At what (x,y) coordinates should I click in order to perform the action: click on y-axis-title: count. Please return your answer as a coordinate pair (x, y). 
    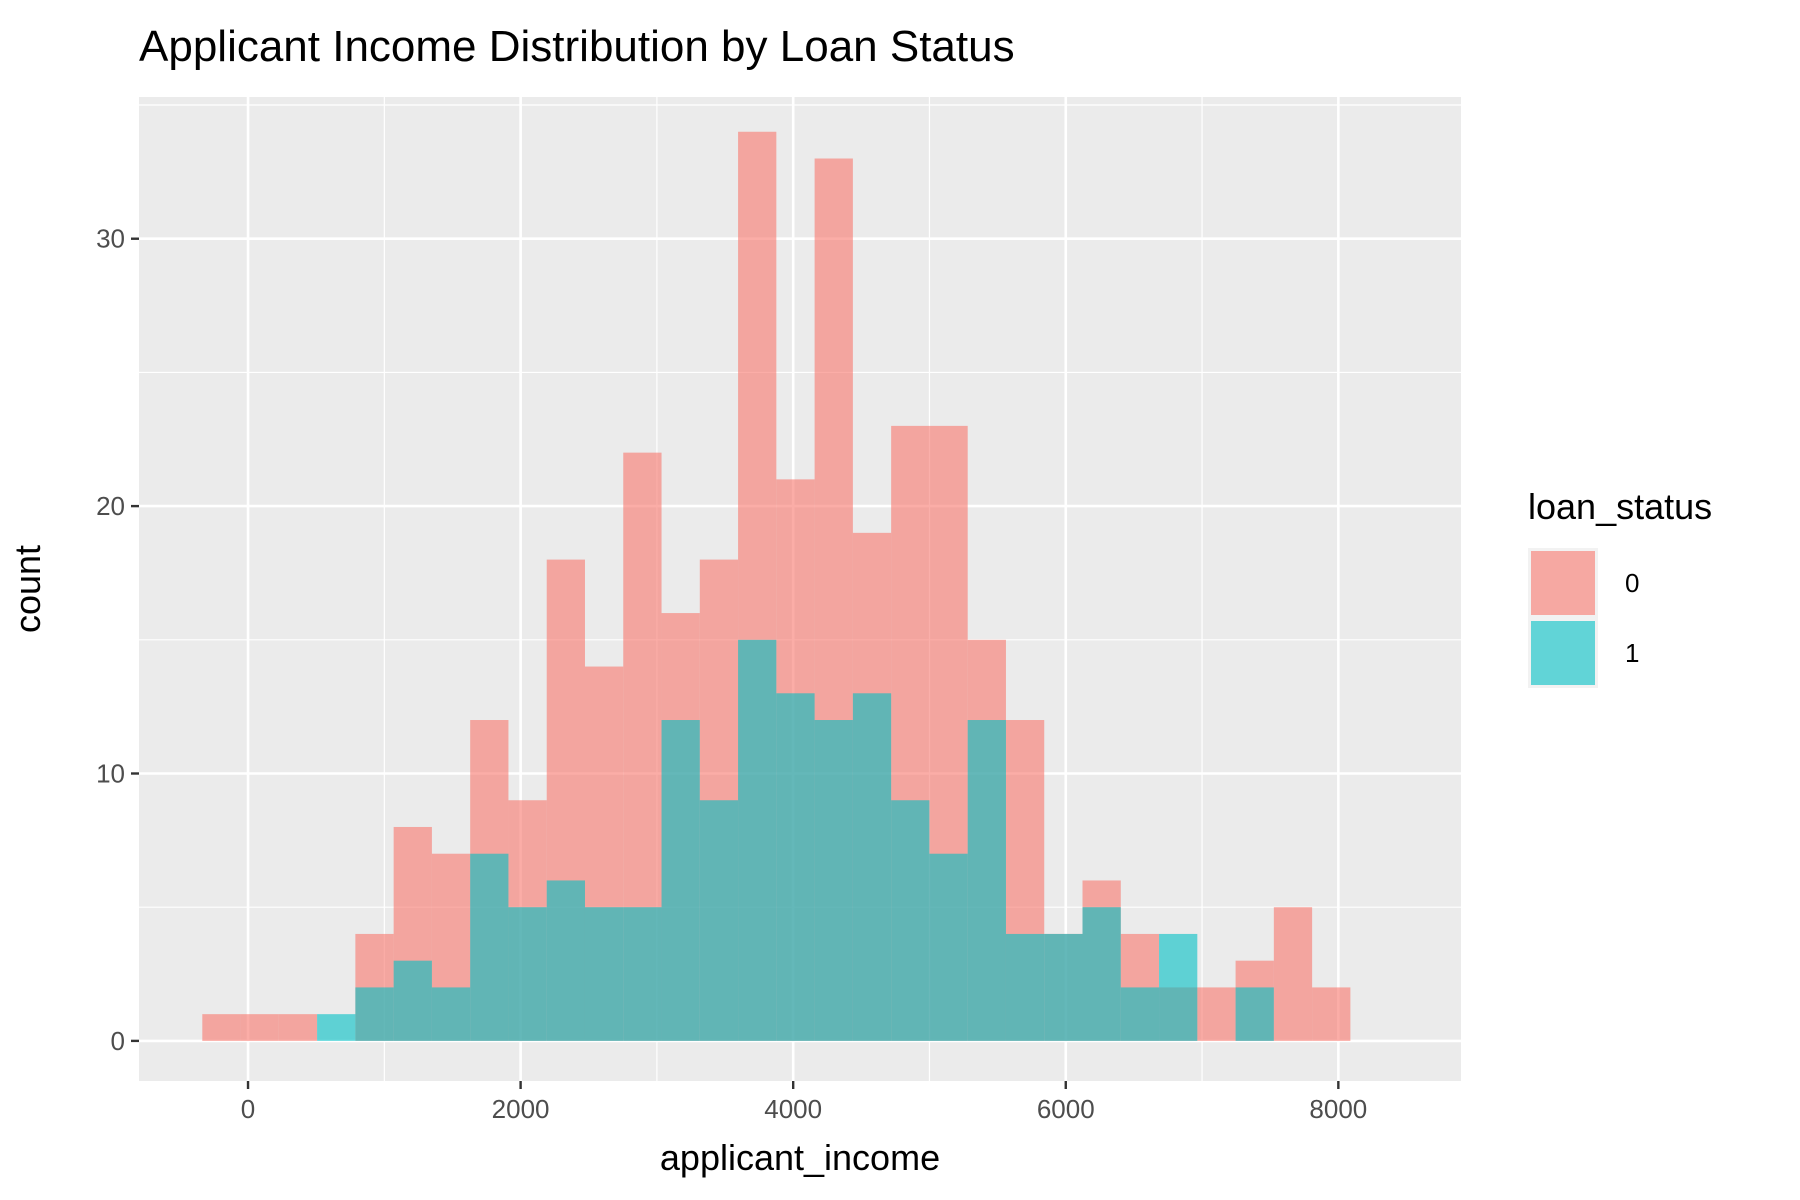
    Looking at the image, I should click on (27, 589).